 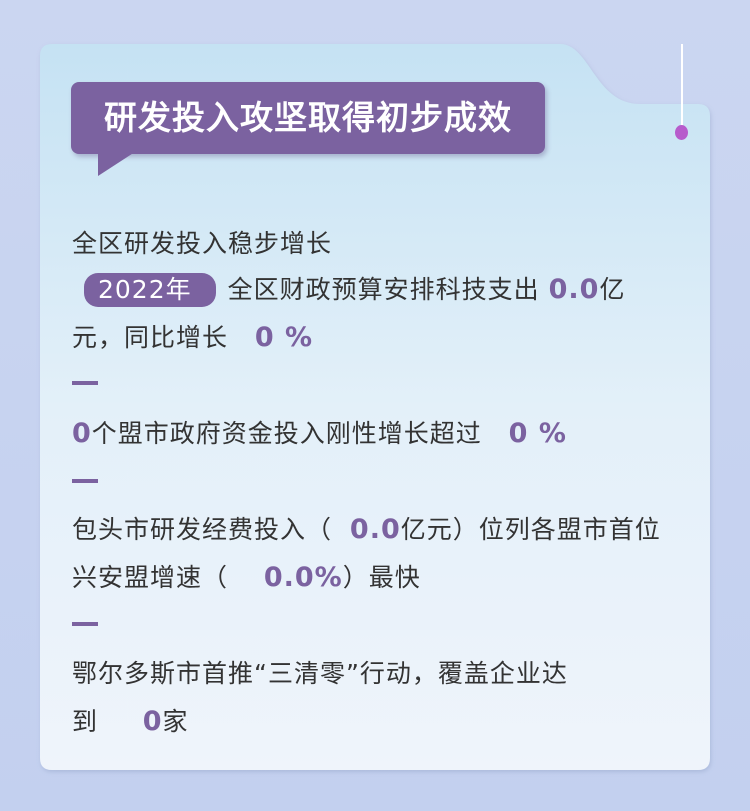 What do you see at coordinates (85, 721) in the screenshot?
I see `text: 到` at bounding box center [85, 721].